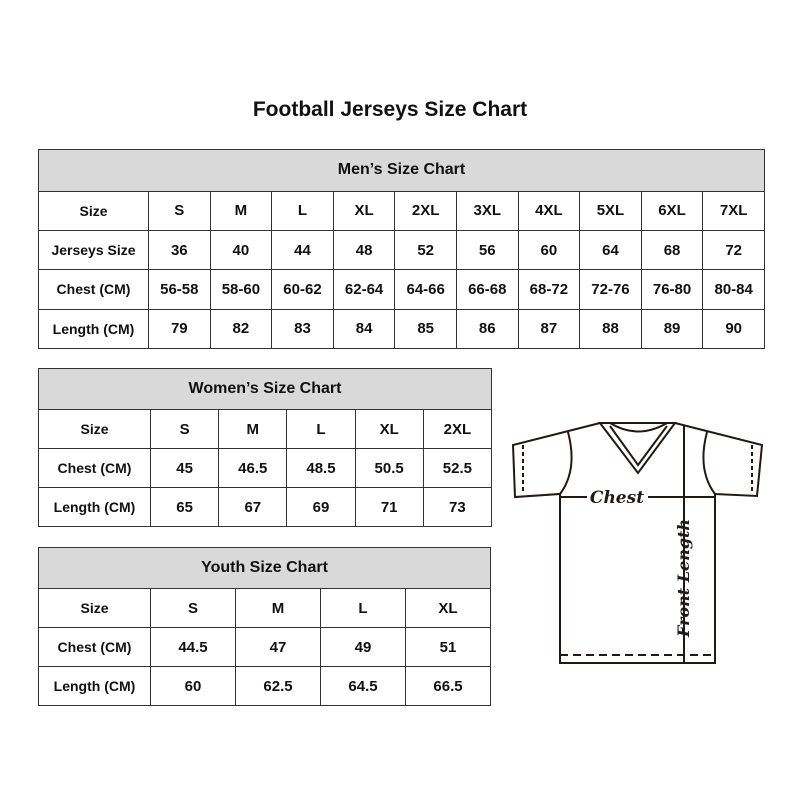  Describe the element at coordinates (389, 468) in the screenshot. I see `table-cell: 50.5` at that location.